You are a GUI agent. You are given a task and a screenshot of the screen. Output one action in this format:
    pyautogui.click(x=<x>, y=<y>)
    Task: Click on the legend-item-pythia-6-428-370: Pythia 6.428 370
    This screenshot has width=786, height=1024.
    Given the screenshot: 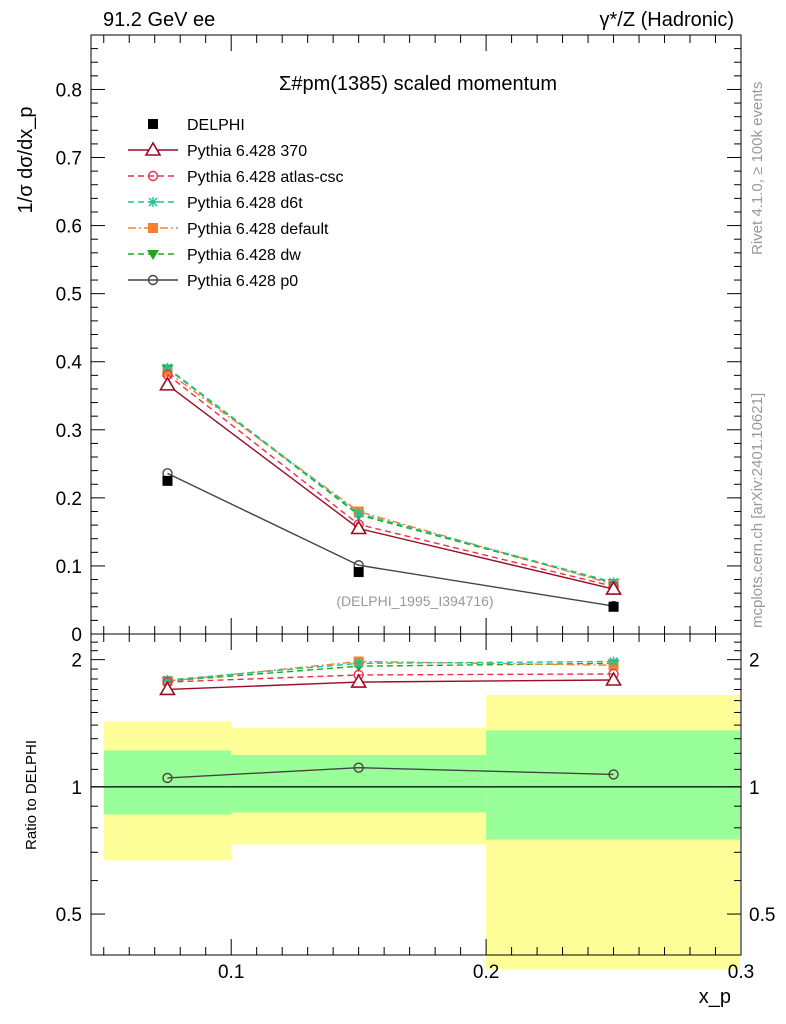 What is the action you would take?
    pyautogui.click(x=217, y=150)
    